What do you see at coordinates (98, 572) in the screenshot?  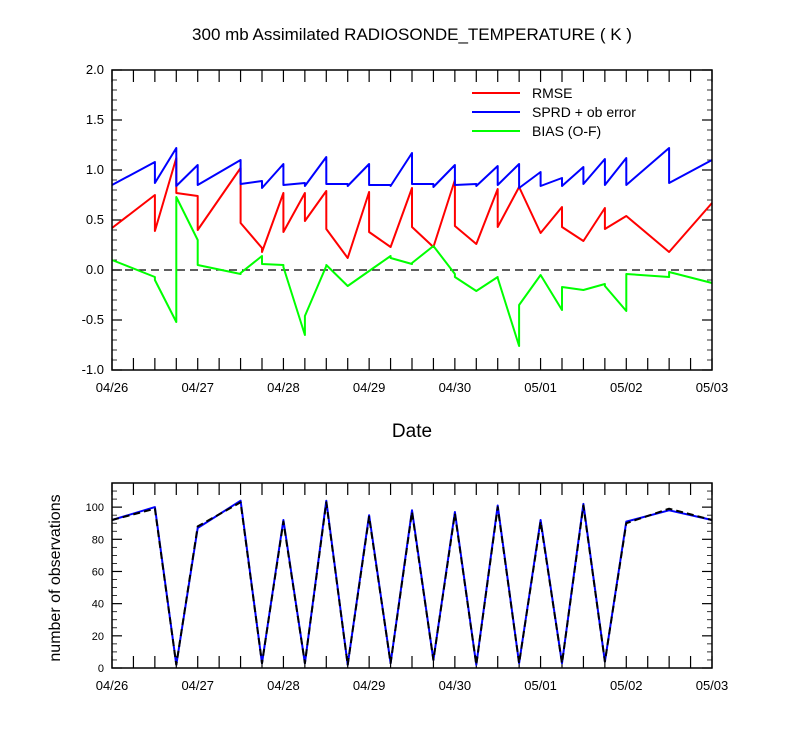 I see `y-tick-label: 60` at bounding box center [98, 572].